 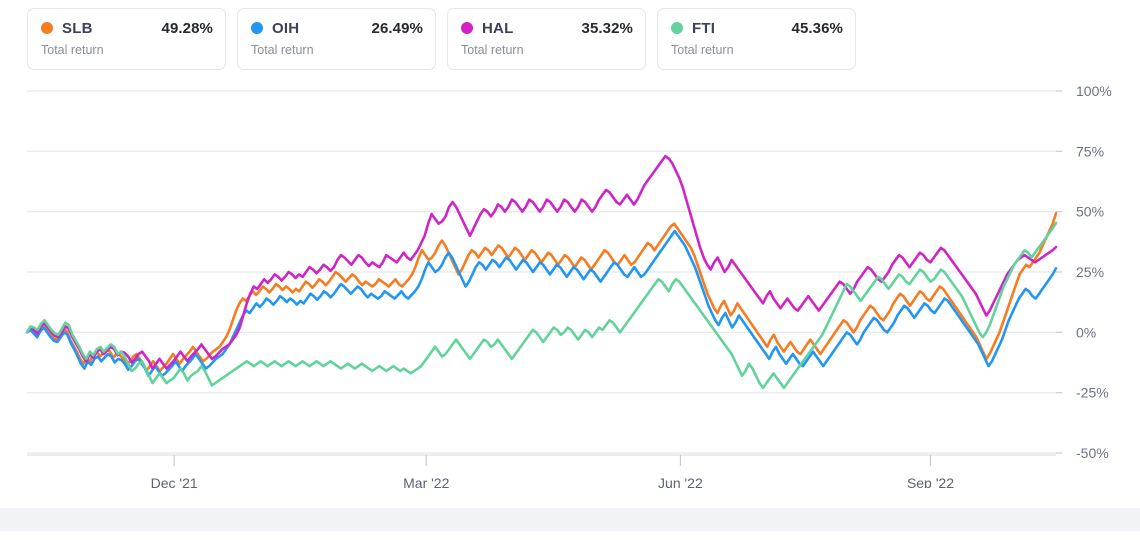 I want to click on y-axis-label: 75%, so click(x=1090, y=151).